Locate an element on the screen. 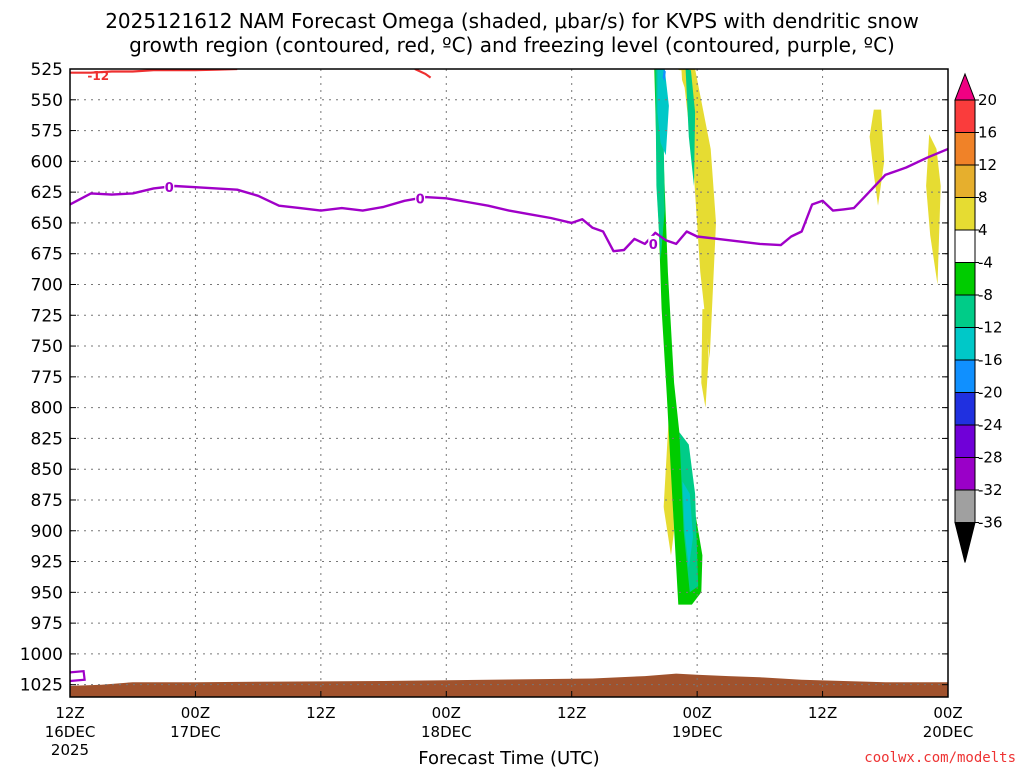 The height and width of the screenshot is (768, 1024). colorbar-label: 20 is located at coordinates (987, 100).